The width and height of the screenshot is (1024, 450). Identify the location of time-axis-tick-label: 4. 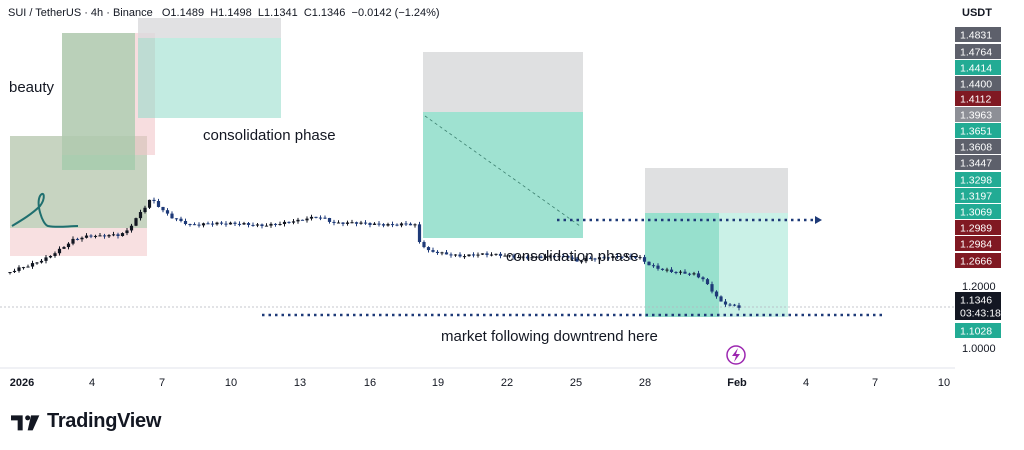
(92, 383).